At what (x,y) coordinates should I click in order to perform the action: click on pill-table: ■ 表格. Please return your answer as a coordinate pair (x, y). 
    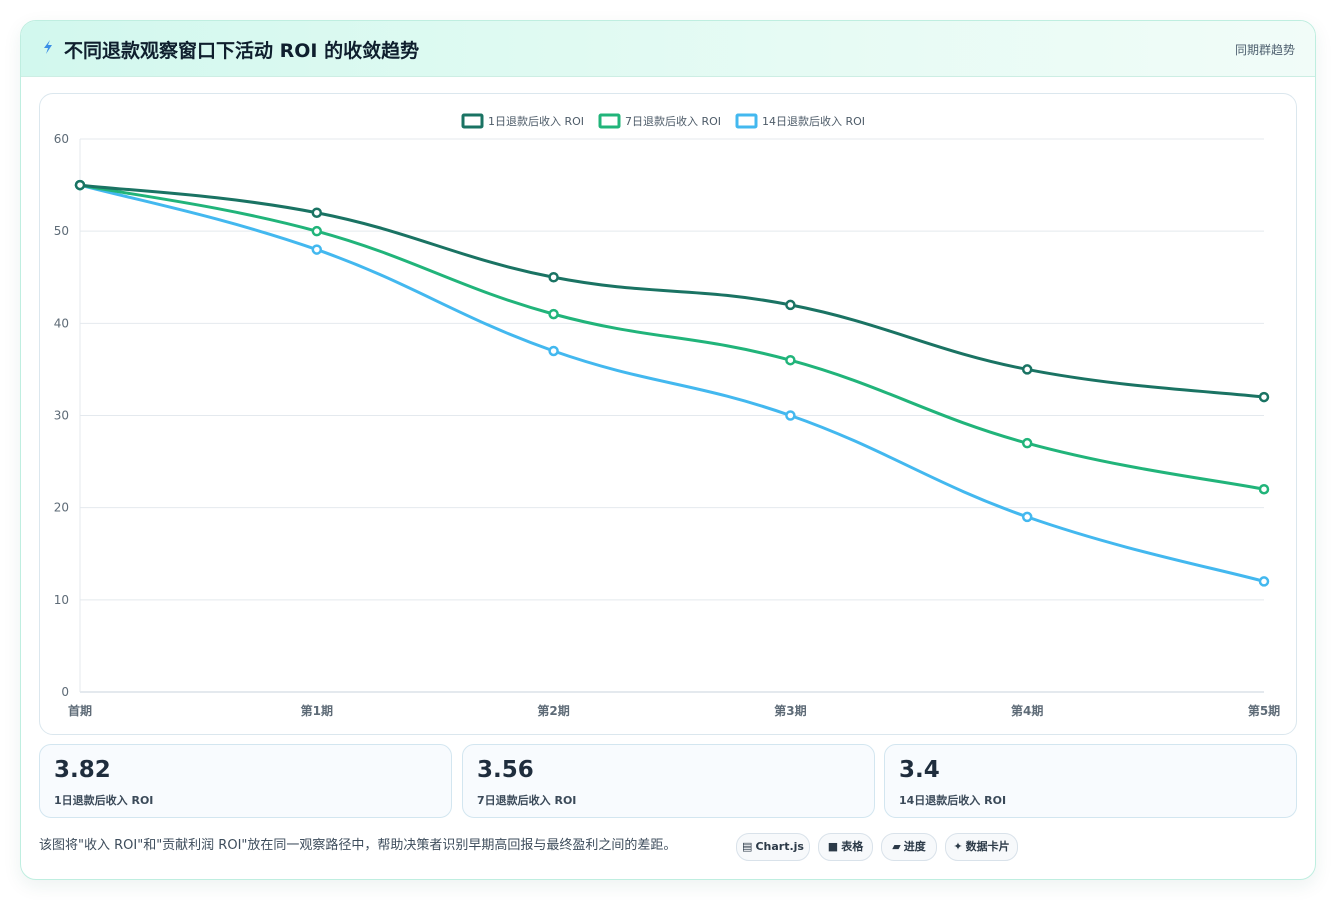
    Looking at the image, I should click on (845, 847).